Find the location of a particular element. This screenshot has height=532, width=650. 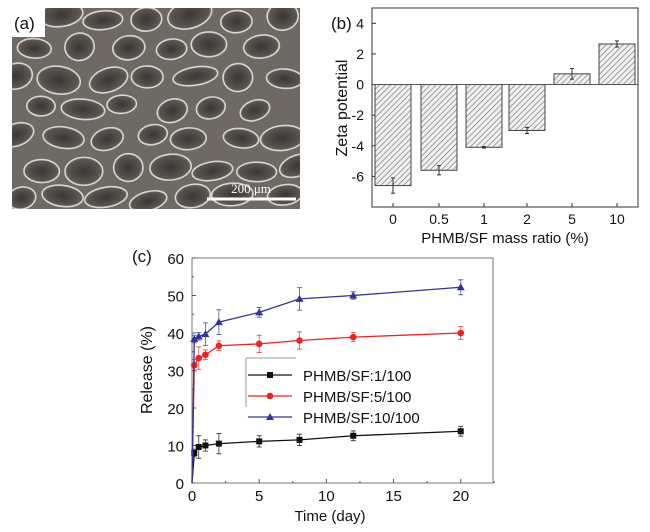

x-axis-label: PHMB/SF mass ratio (%) is located at coordinates (505, 238).